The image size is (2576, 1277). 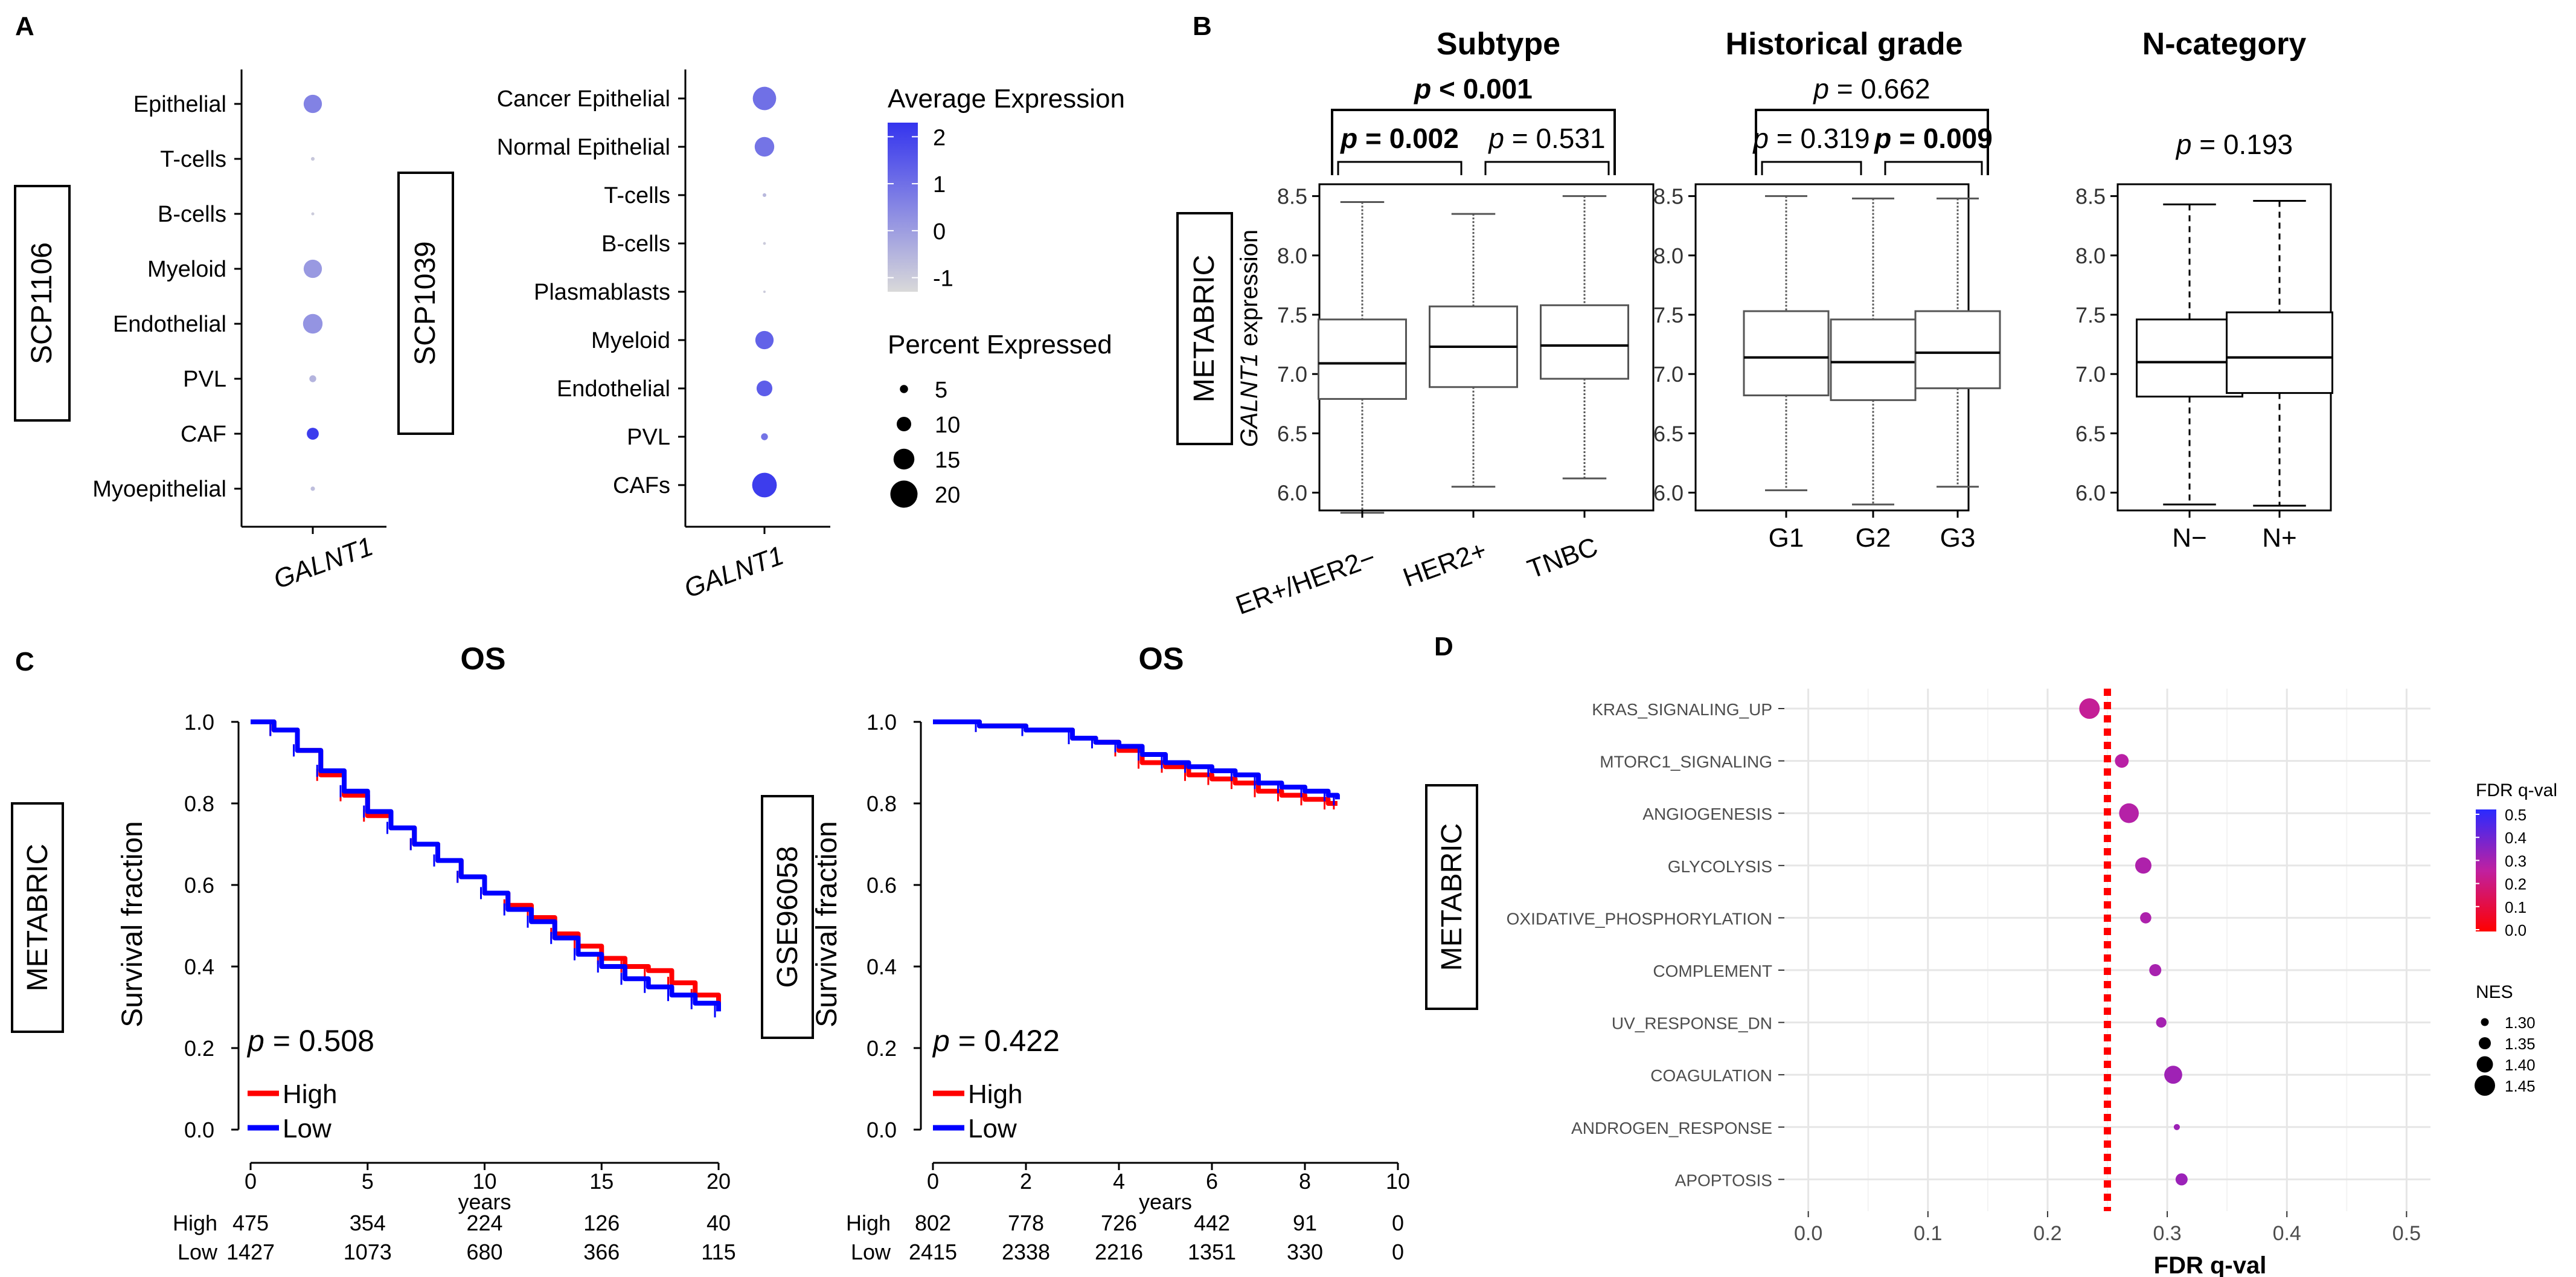 What do you see at coordinates (313, 292) in the screenshot?
I see `dotplot-1-dots` at bounding box center [313, 292].